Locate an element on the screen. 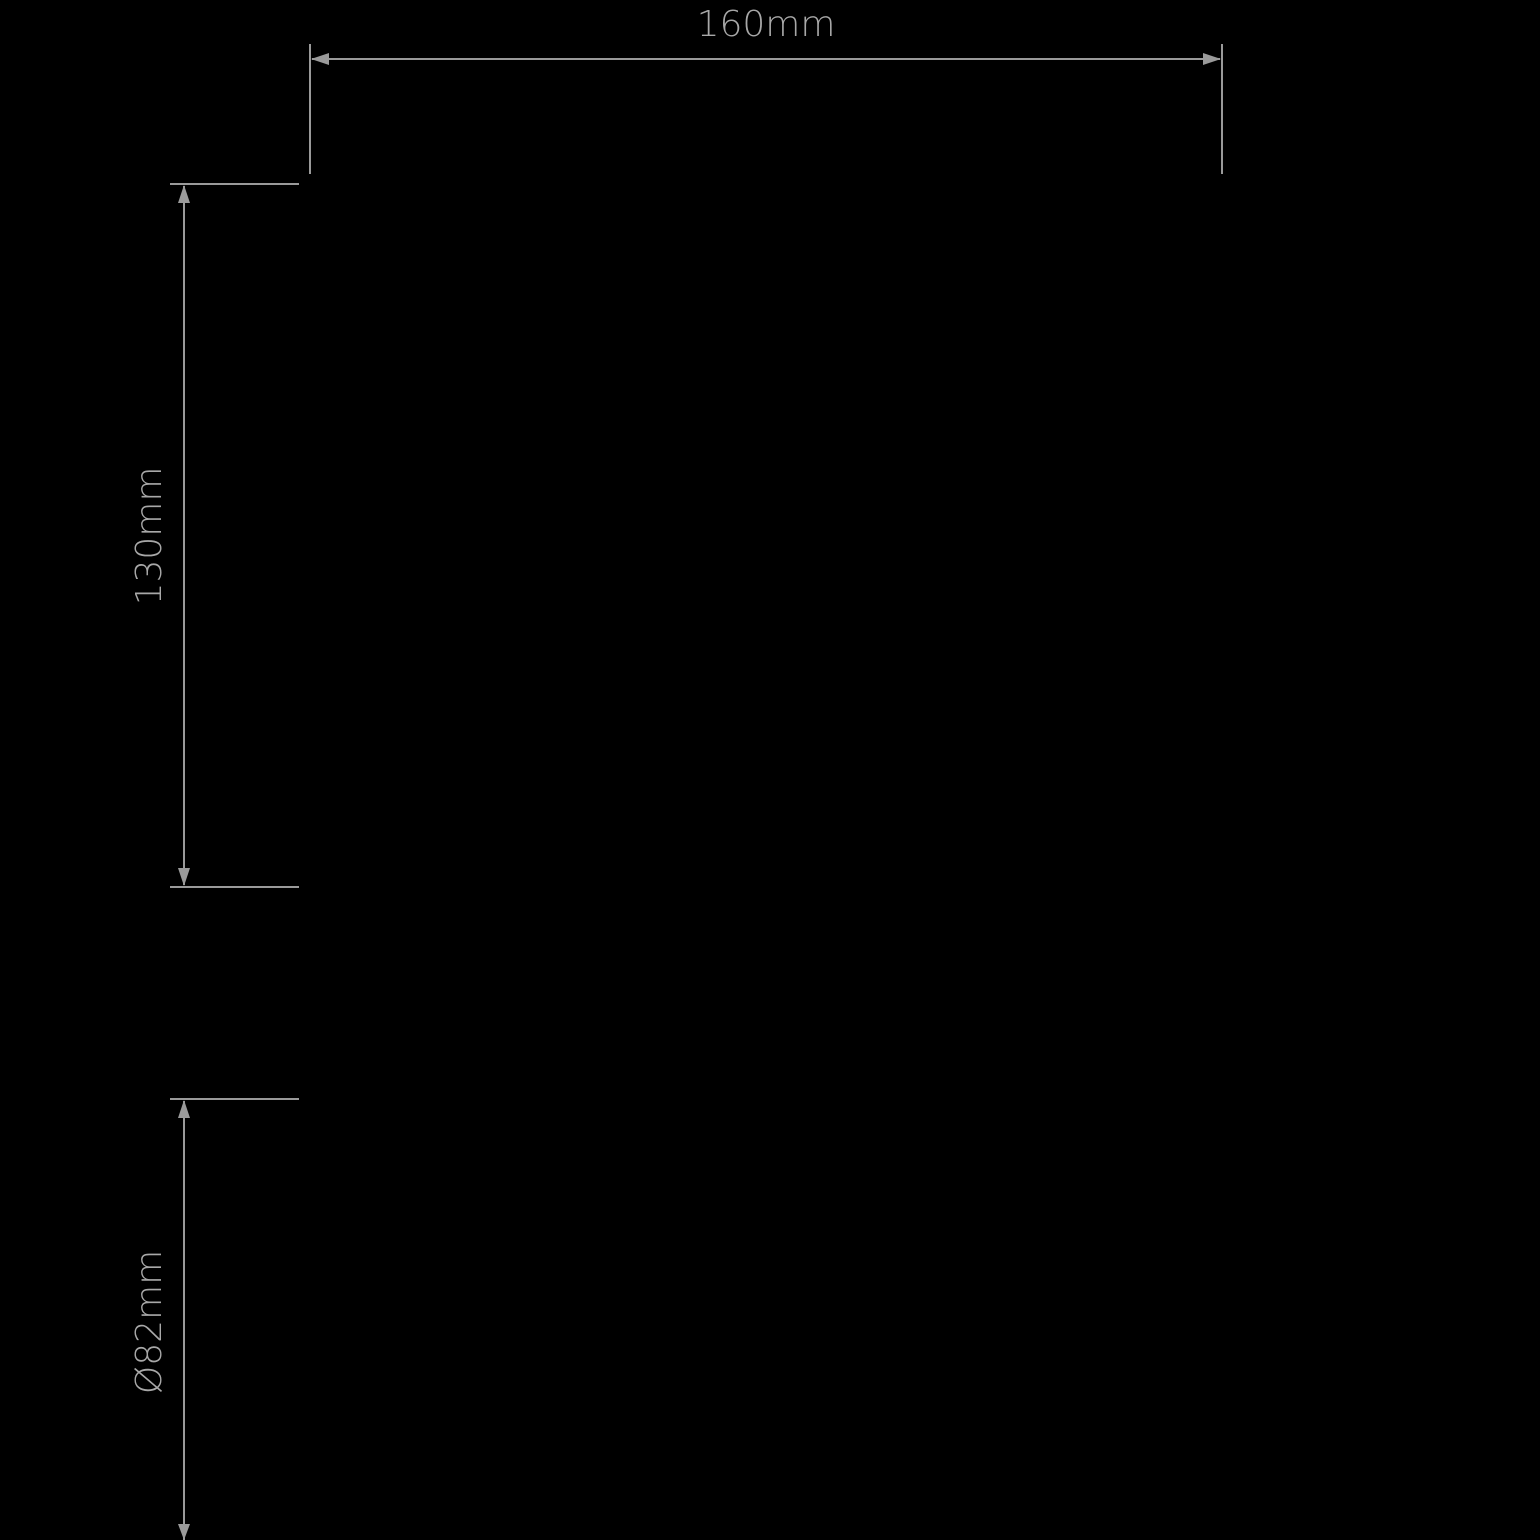 Image resolution: width=1540 pixels, height=1540 pixels. width-label: 160mm is located at coordinates (766, 24).